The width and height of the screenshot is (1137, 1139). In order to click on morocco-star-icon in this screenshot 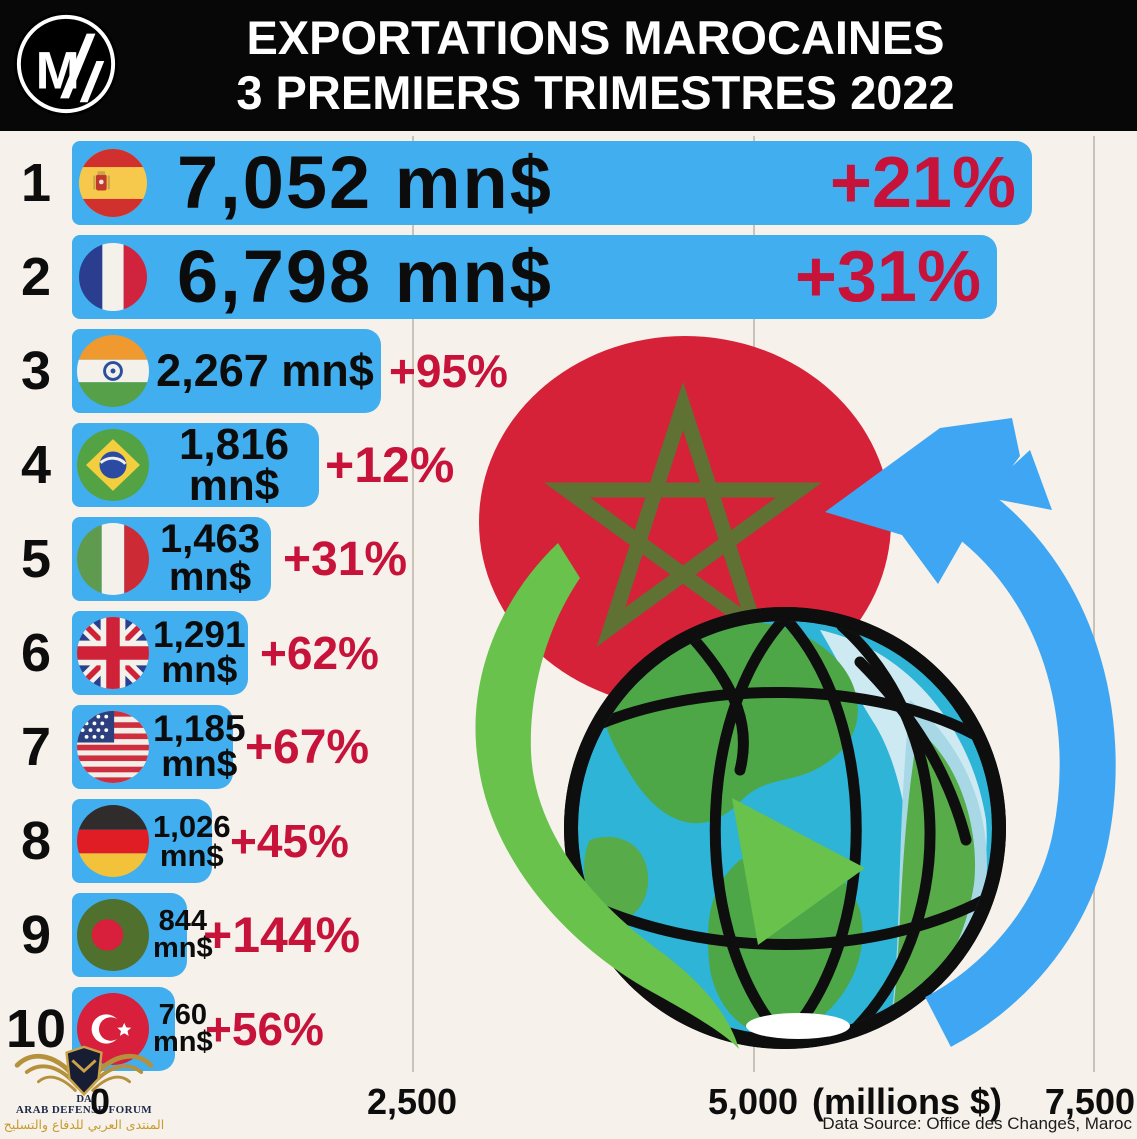, I will do `click(683, 514)`.